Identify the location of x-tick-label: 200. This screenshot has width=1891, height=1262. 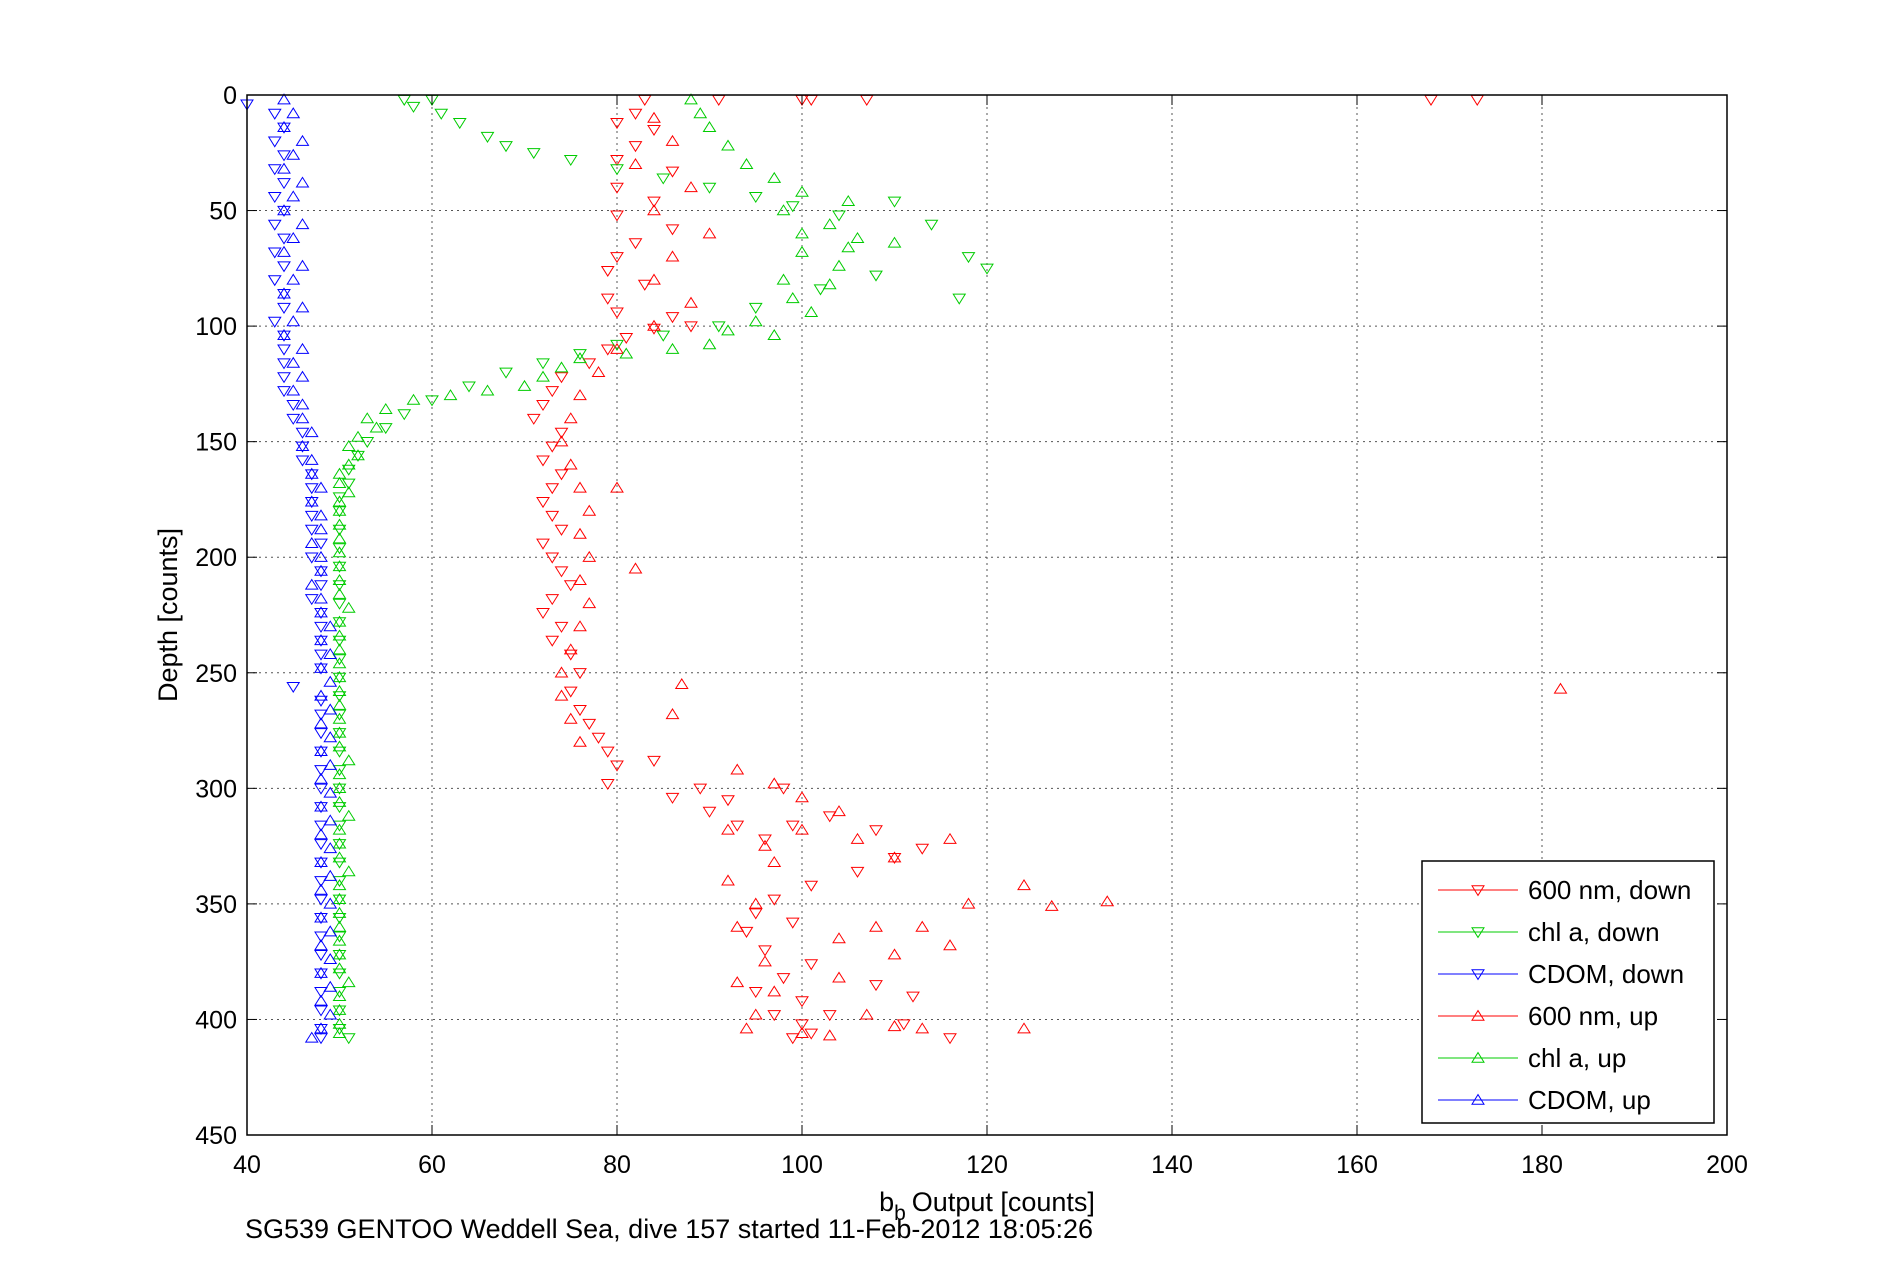
(1727, 1165).